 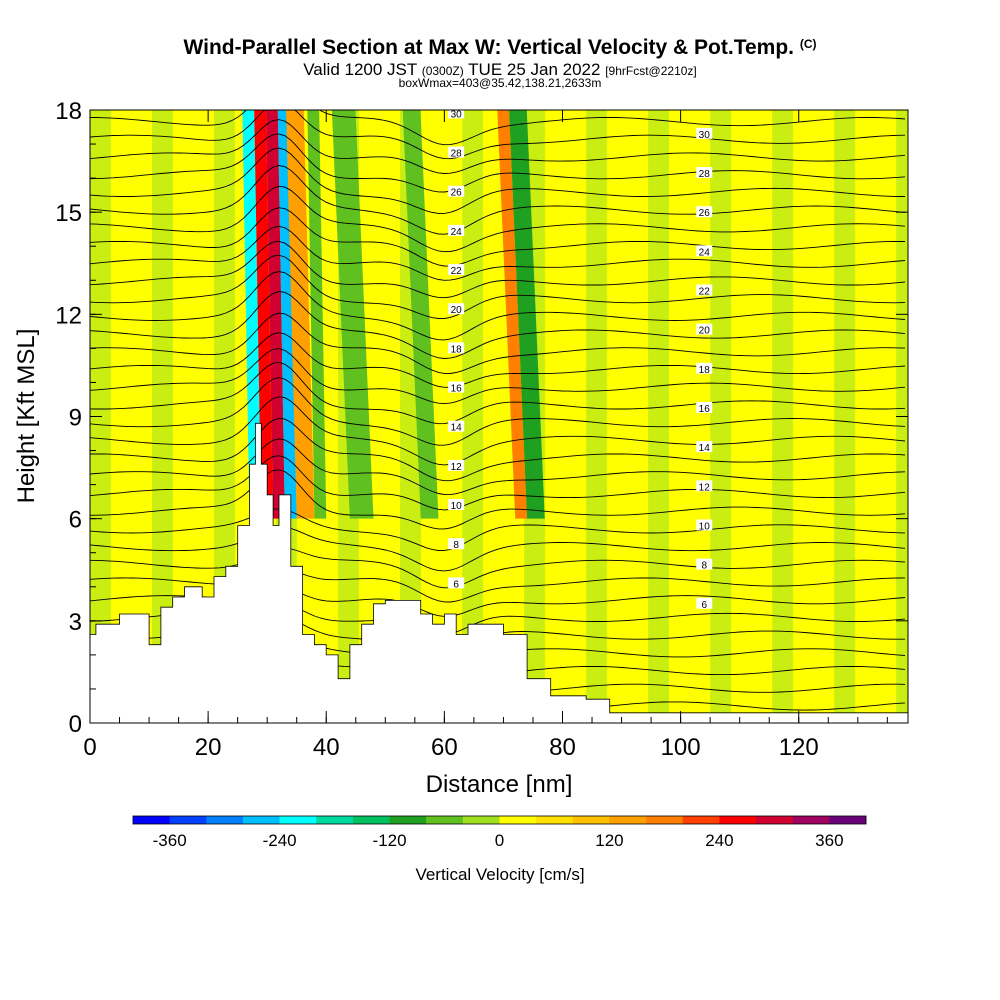 What do you see at coordinates (705, 448) in the screenshot?
I see `contour-label: 14` at bounding box center [705, 448].